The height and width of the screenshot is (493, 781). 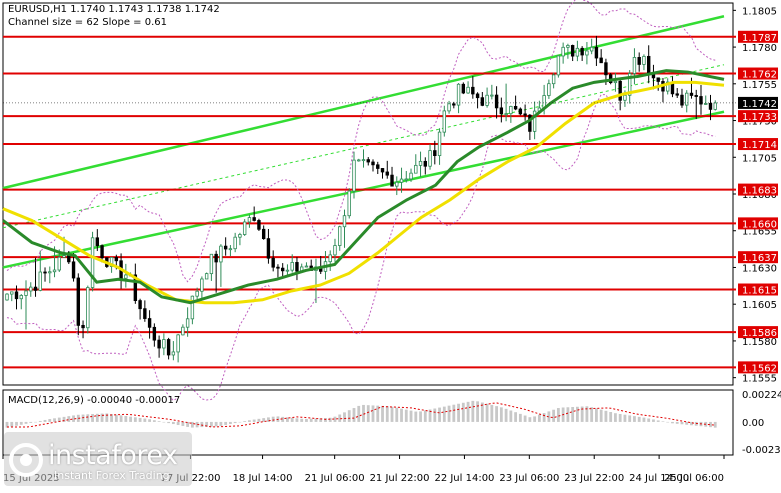 I want to click on price-tick-label: 1.1780, so click(x=759, y=48).